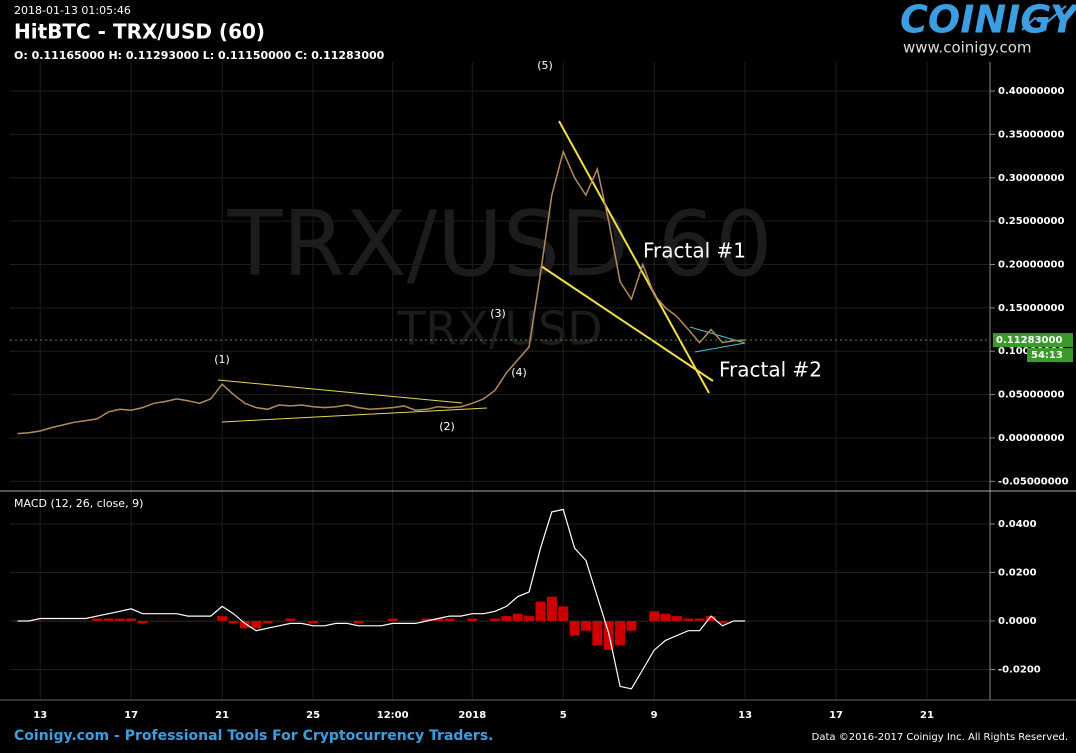 This screenshot has height=753, width=1076. I want to click on last-price-box, so click(1033, 340).